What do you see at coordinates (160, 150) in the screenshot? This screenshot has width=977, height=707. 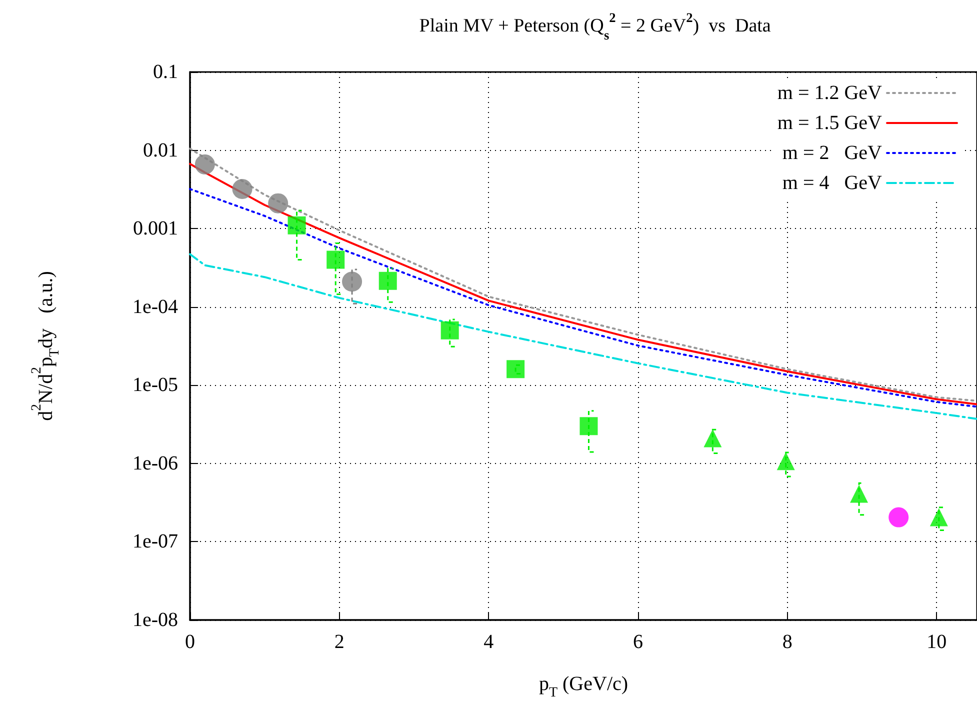 I see `y-tick-label: 0.01` at bounding box center [160, 150].